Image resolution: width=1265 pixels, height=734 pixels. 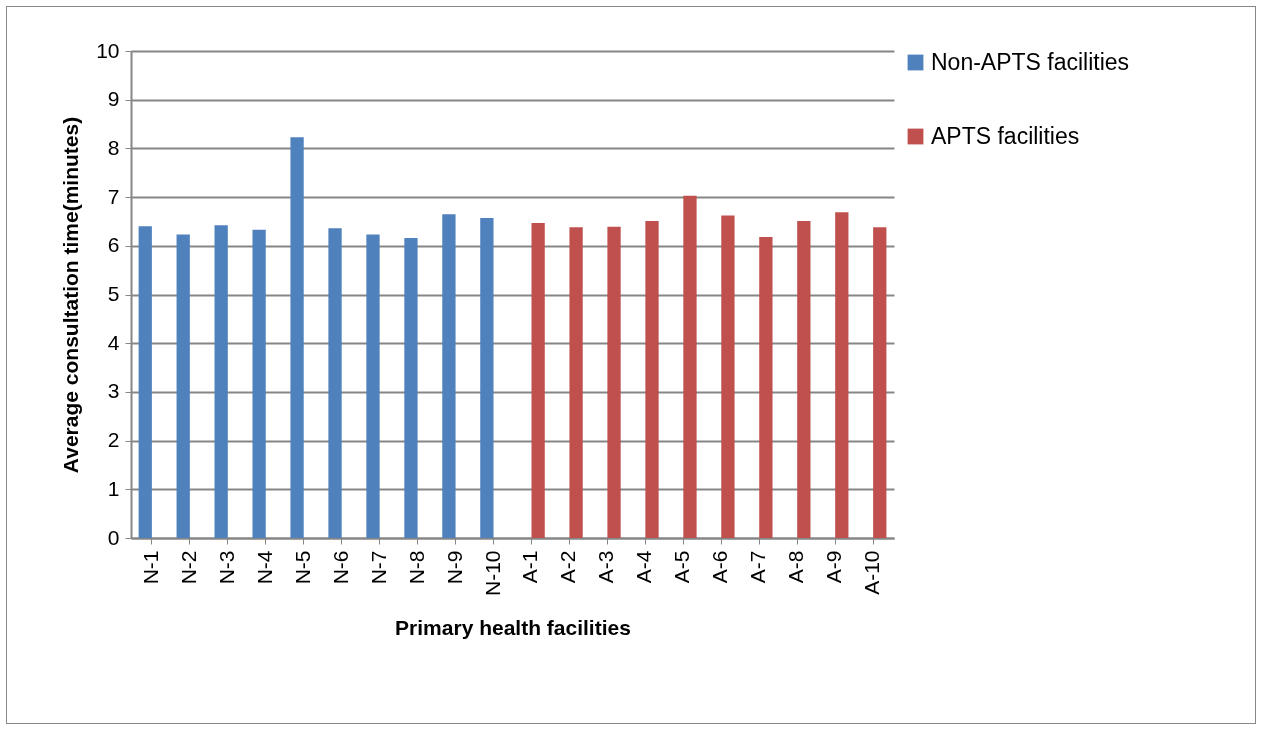 I want to click on x-tick-label: N-8, so click(x=416, y=567).